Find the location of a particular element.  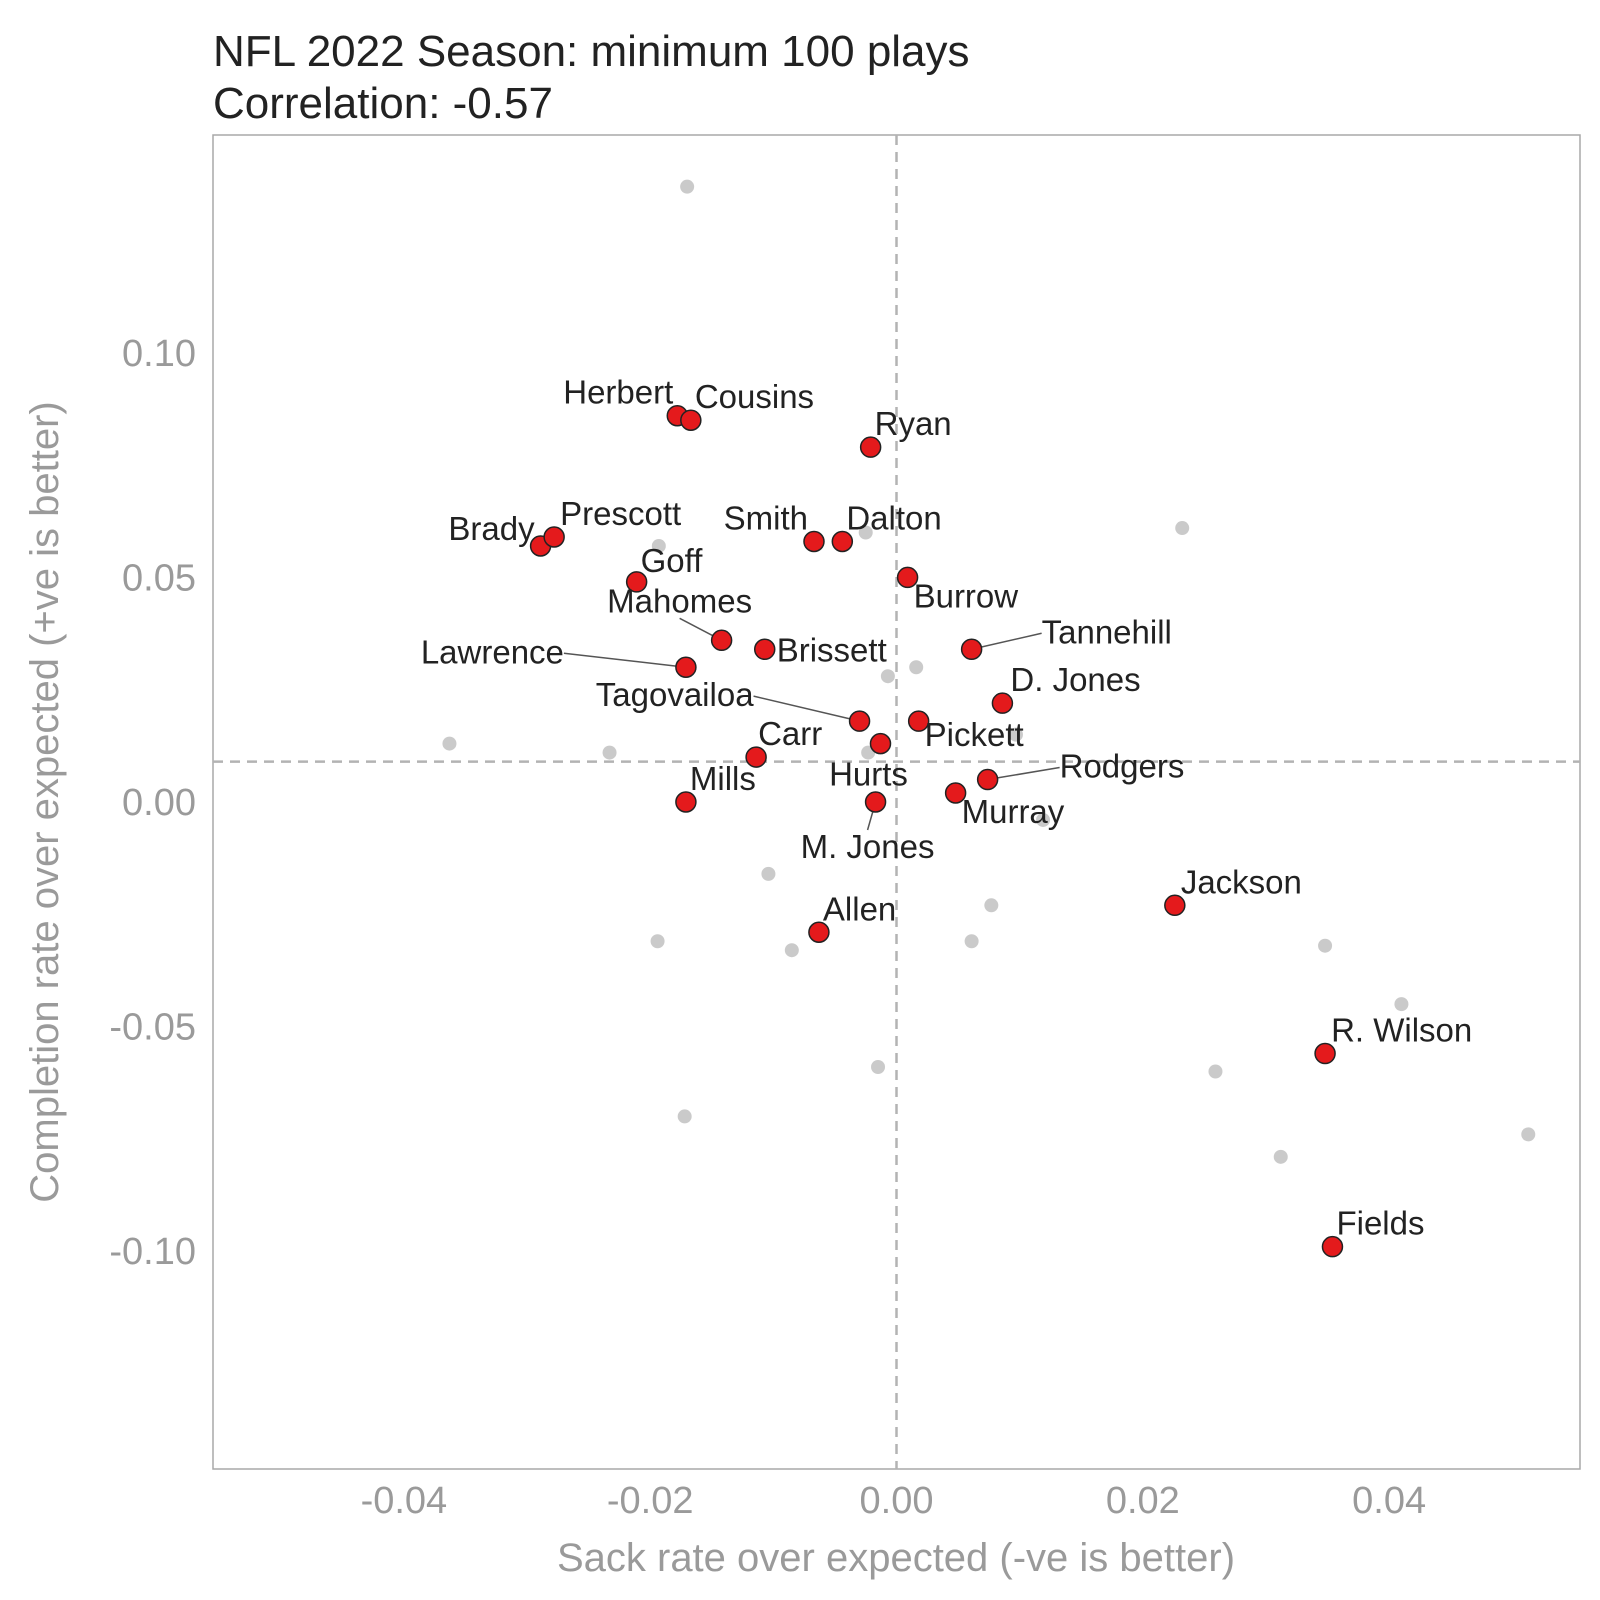

point-label: Prescott is located at coordinates (620, 513).